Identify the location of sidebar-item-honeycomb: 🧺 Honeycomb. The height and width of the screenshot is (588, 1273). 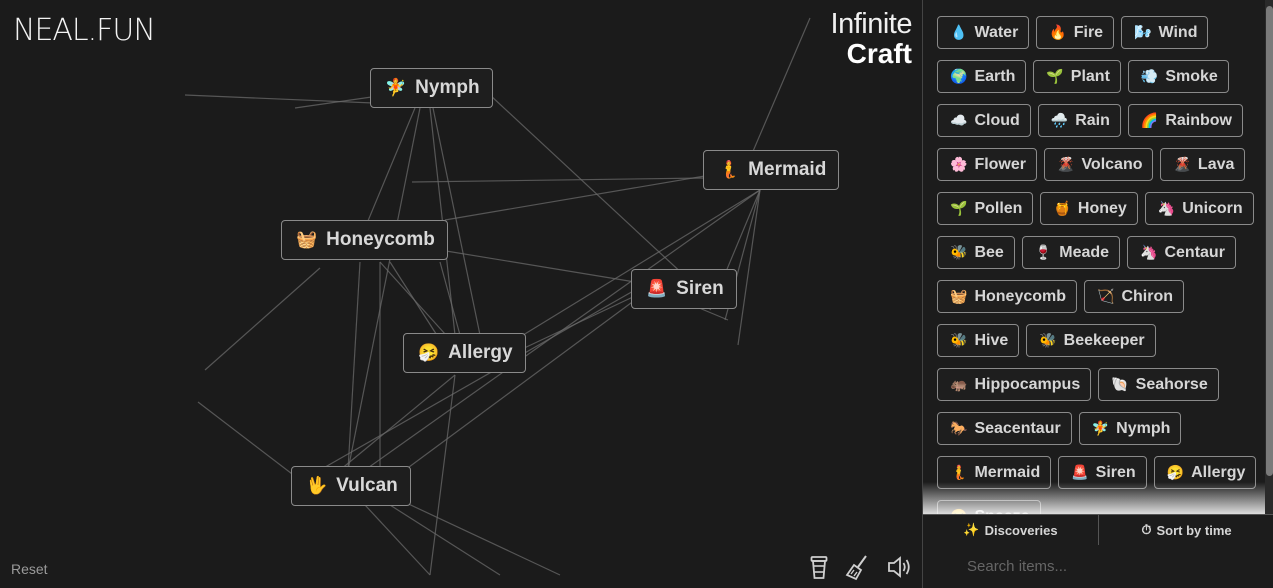
(1007, 296).